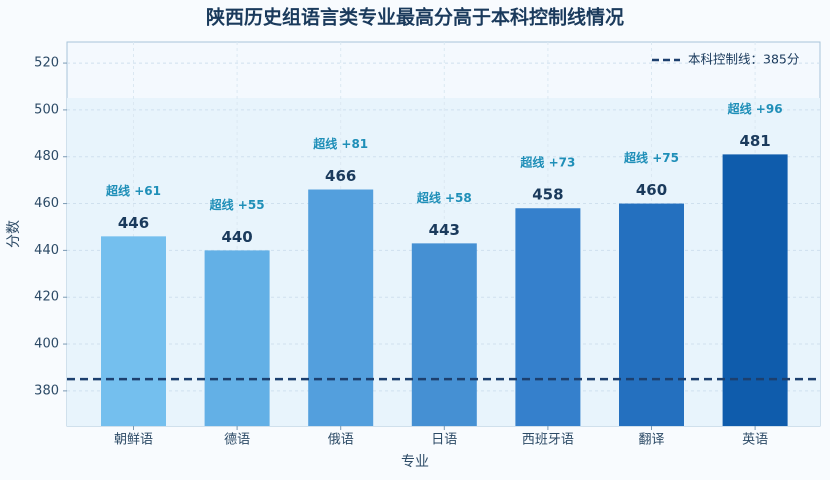 Image resolution: width=830 pixels, height=480 pixels. Describe the element at coordinates (46, 297) in the screenshot. I see `y-tick-label: 420` at that location.